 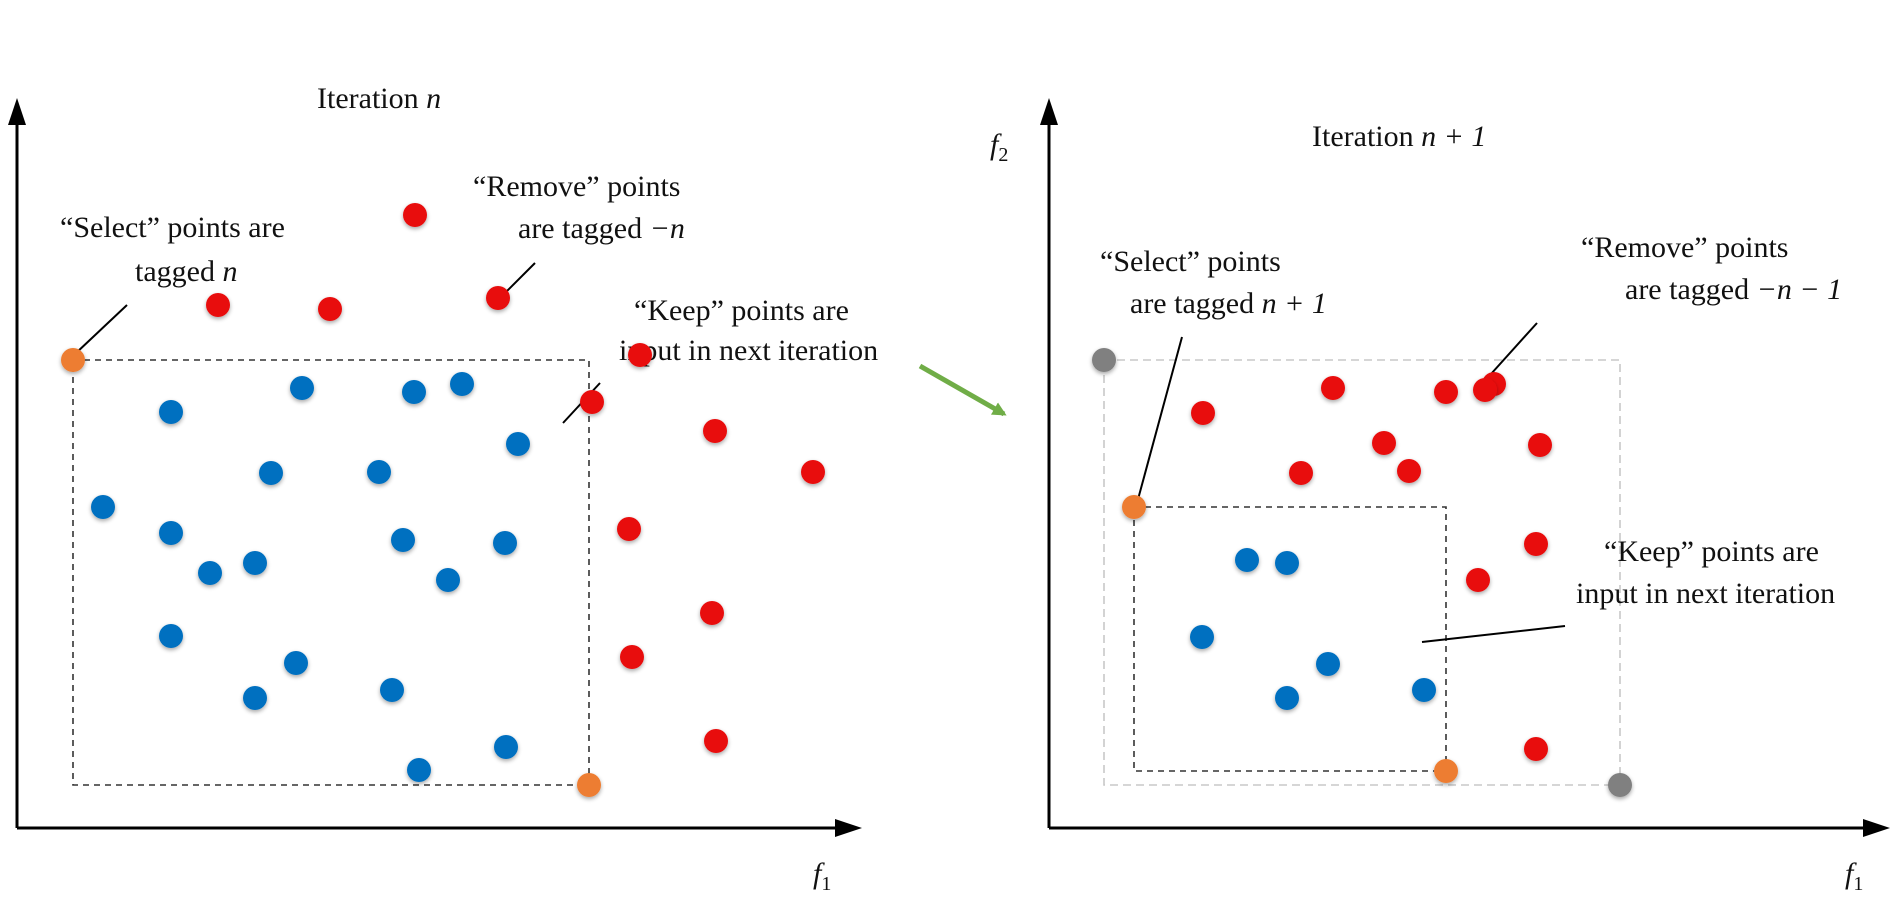 I want to click on left-remove-label-line1: “Remove” points, so click(x=576, y=186).